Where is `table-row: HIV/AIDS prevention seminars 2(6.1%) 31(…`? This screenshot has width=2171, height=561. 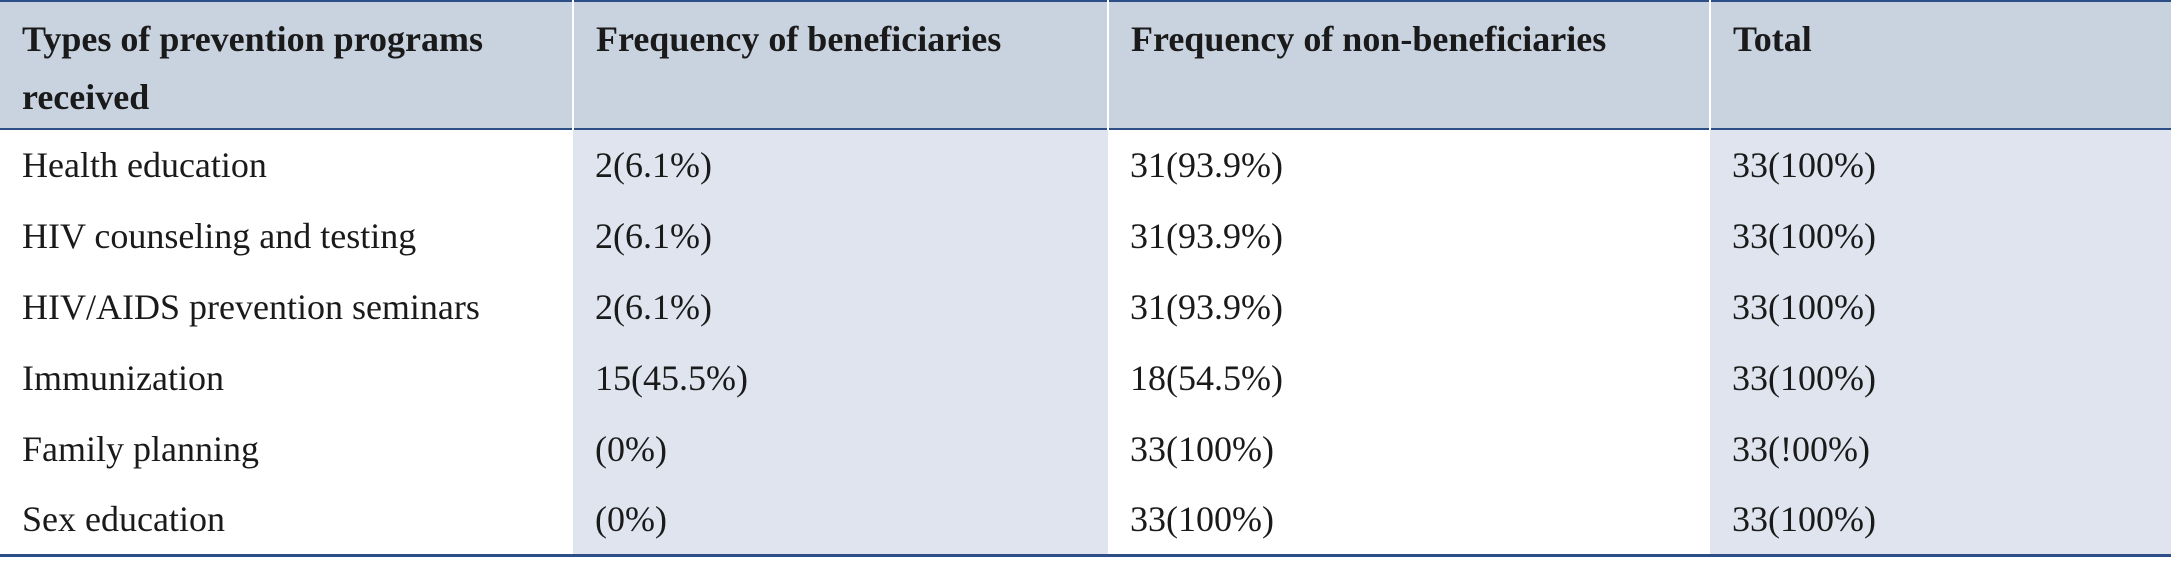
table-row: HIV/AIDS prevention seminars 2(6.1%) 31(… is located at coordinates (1085, 306).